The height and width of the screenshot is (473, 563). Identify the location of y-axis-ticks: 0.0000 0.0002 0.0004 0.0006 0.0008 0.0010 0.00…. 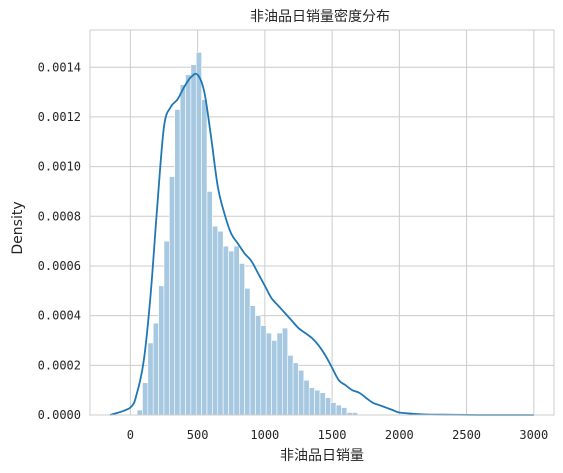
(59, 241).